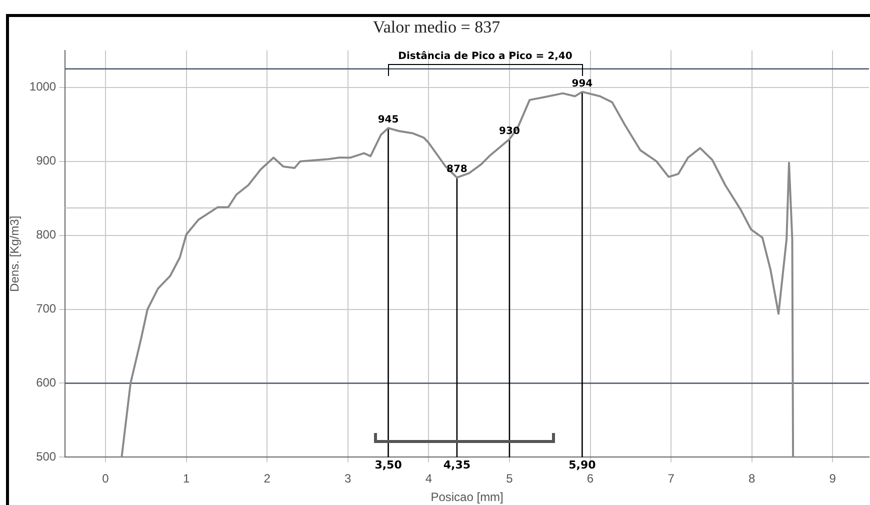 The image size is (870, 505). Describe the element at coordinates (42, 87) in the screenshot. I see `y-tick-label: 1000` at that location.